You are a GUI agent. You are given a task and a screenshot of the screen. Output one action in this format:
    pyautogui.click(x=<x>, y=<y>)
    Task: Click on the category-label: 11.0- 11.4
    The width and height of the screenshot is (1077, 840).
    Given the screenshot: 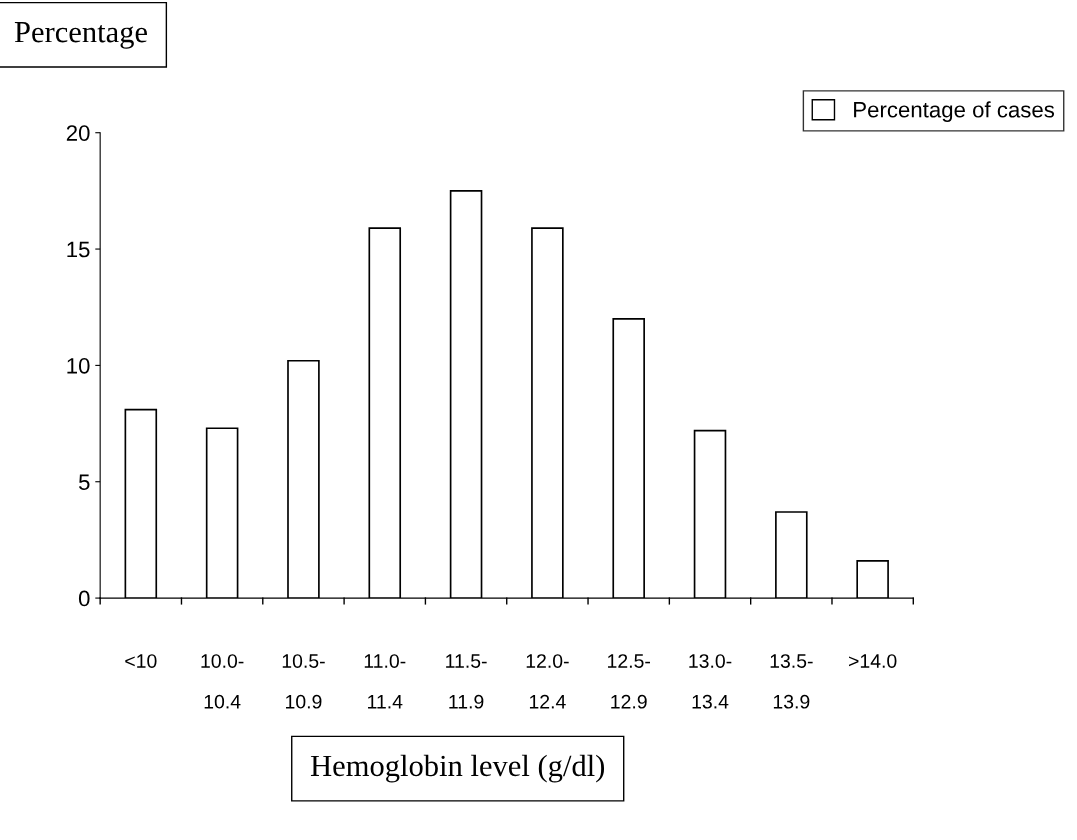 What is the action you would take?
    pyautogui.click(x=385, y=681)
    